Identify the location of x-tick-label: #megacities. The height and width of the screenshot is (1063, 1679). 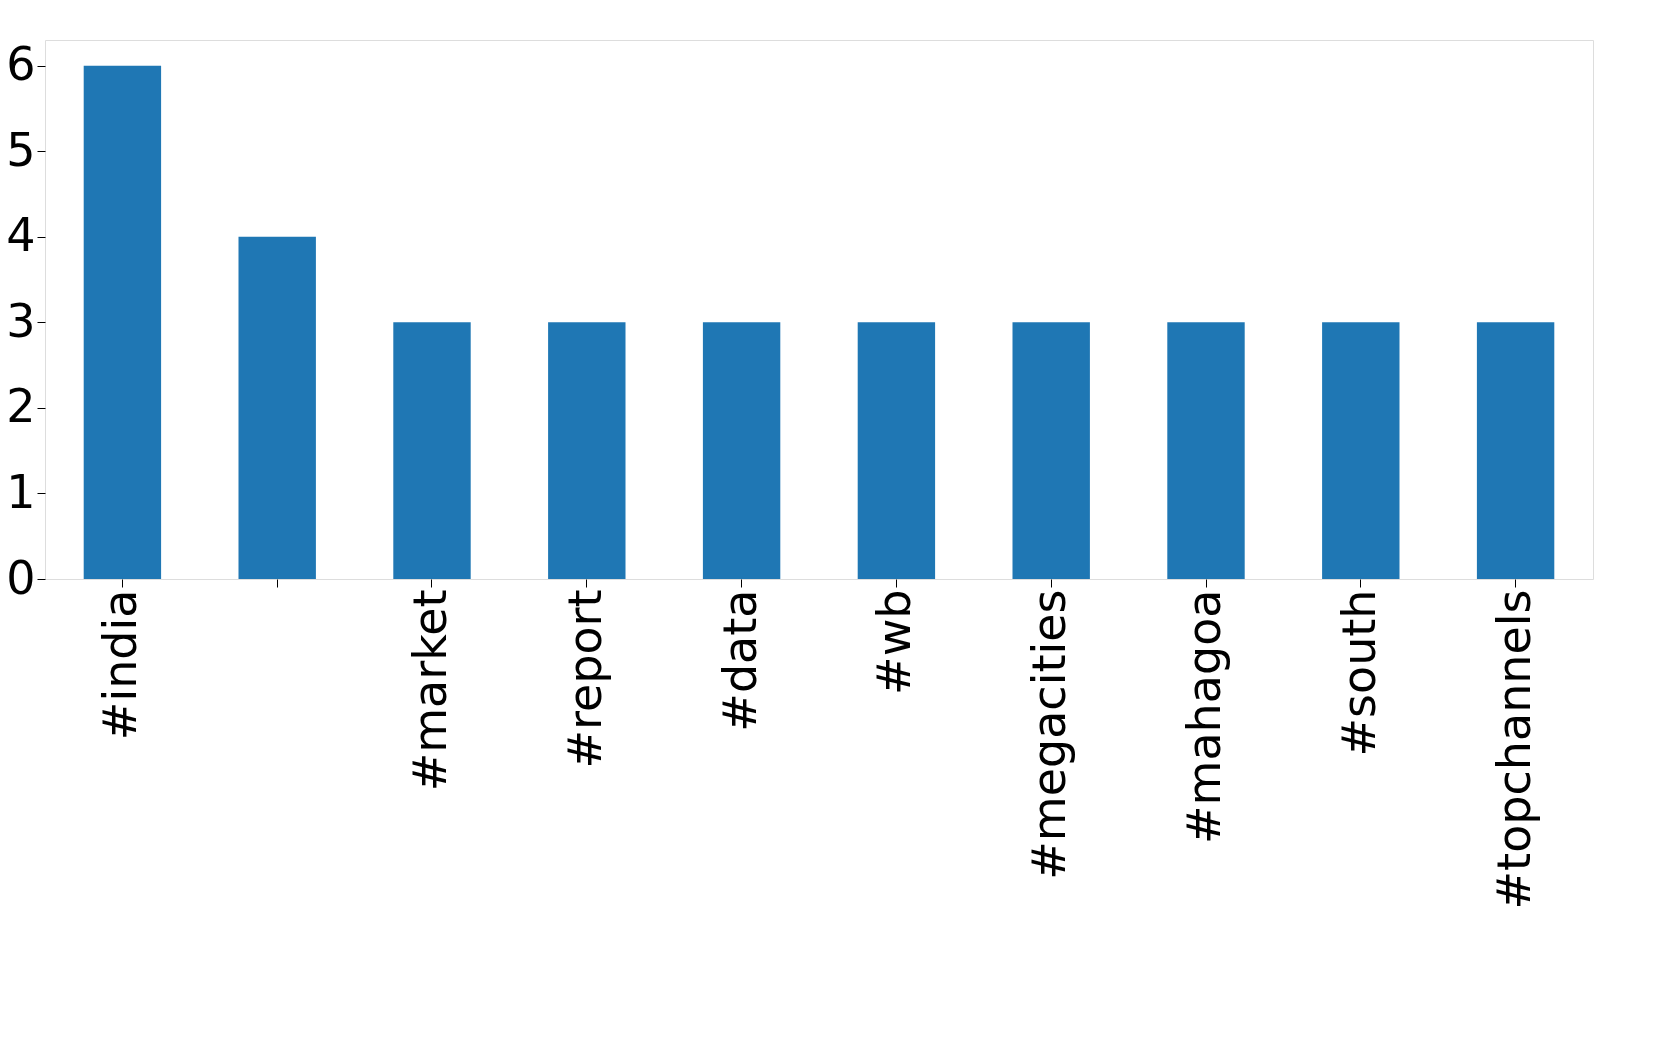
(1049, 734).